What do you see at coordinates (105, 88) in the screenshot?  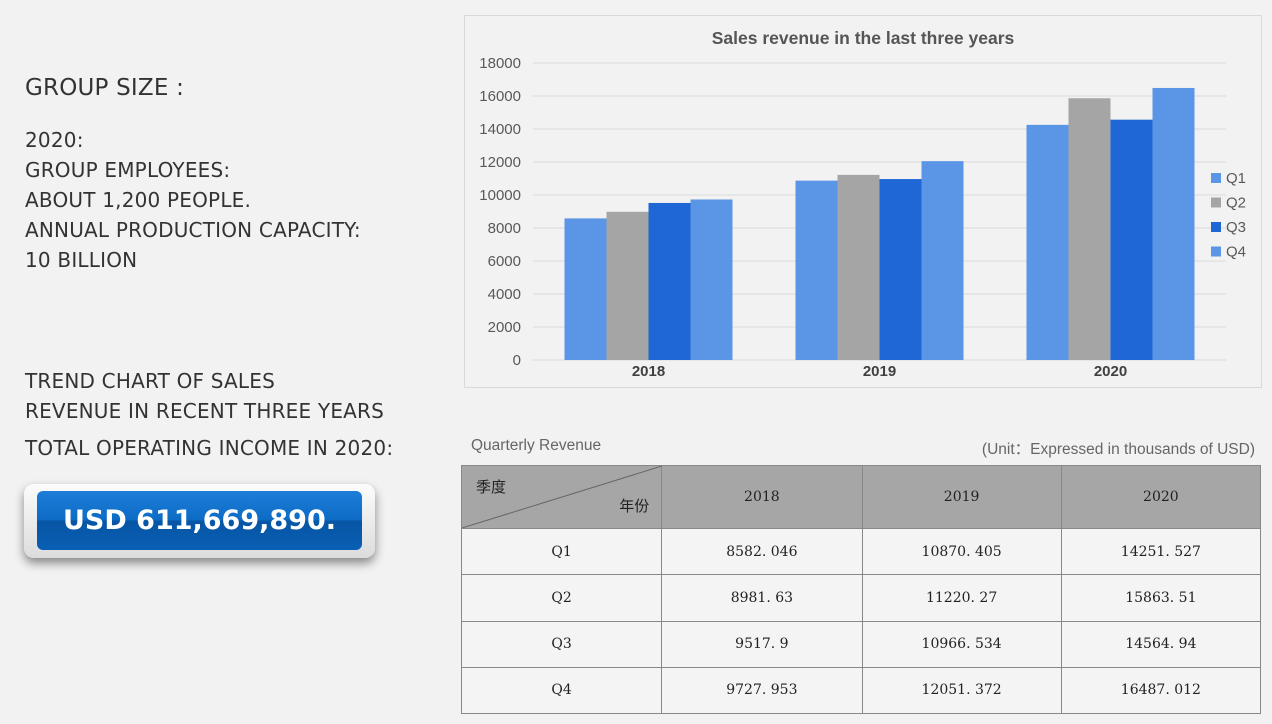 I see `group-size-title: GROUP SIZE :` at bounding box center [105, 88].